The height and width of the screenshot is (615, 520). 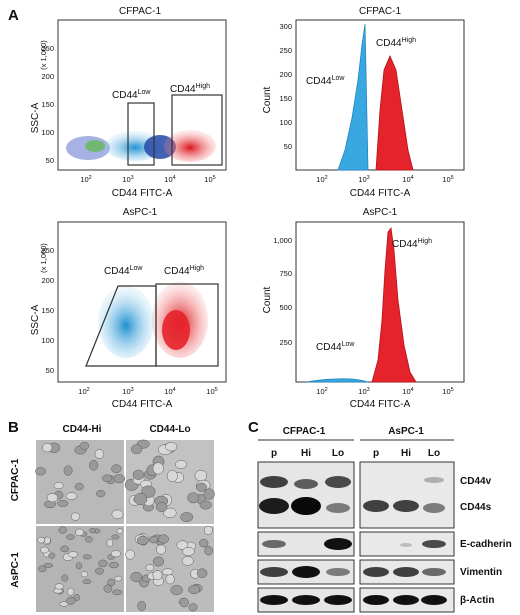 I want to click on blot-cd44-cfpac, so click(x=306, y=495).